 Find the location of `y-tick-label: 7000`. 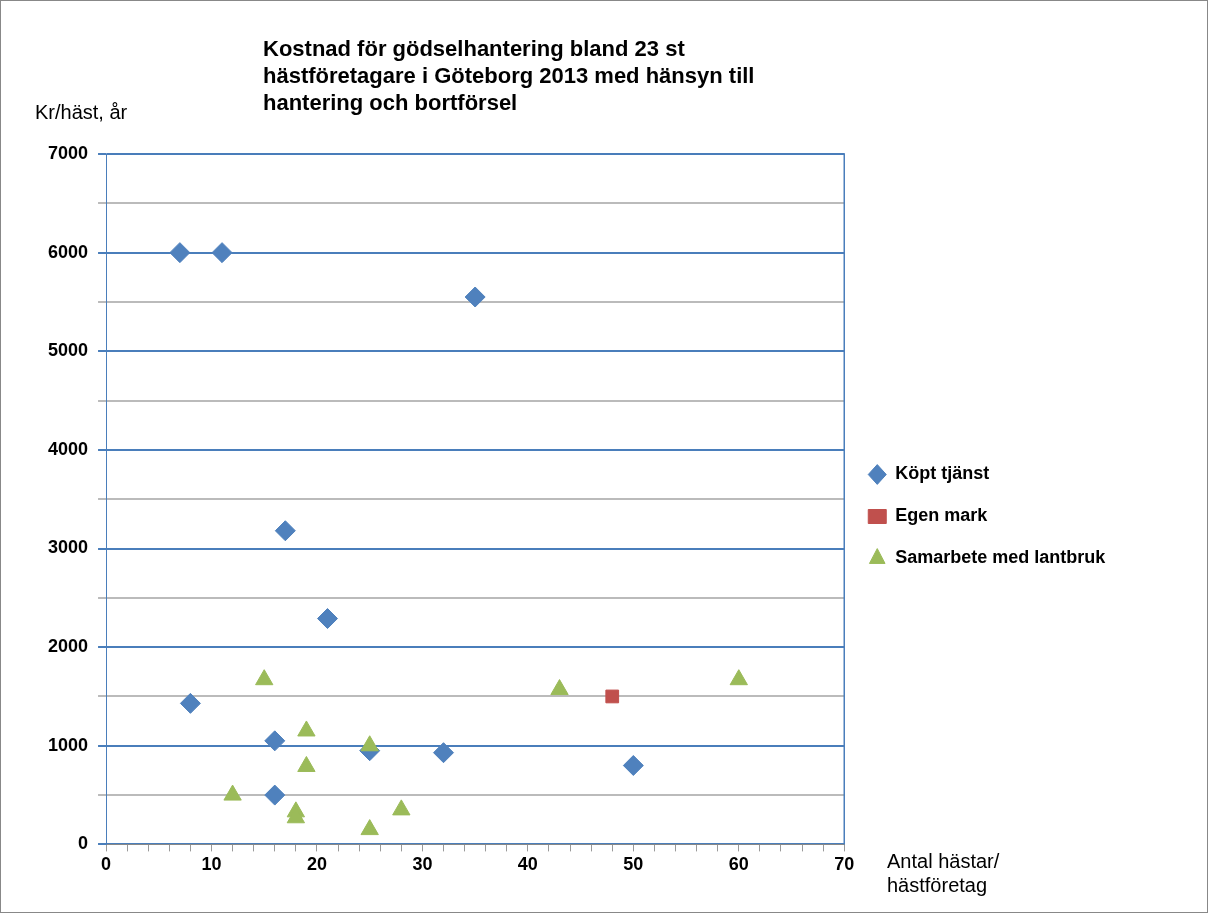

y-tick-label: 7000 is located at coordinates (68, 152).